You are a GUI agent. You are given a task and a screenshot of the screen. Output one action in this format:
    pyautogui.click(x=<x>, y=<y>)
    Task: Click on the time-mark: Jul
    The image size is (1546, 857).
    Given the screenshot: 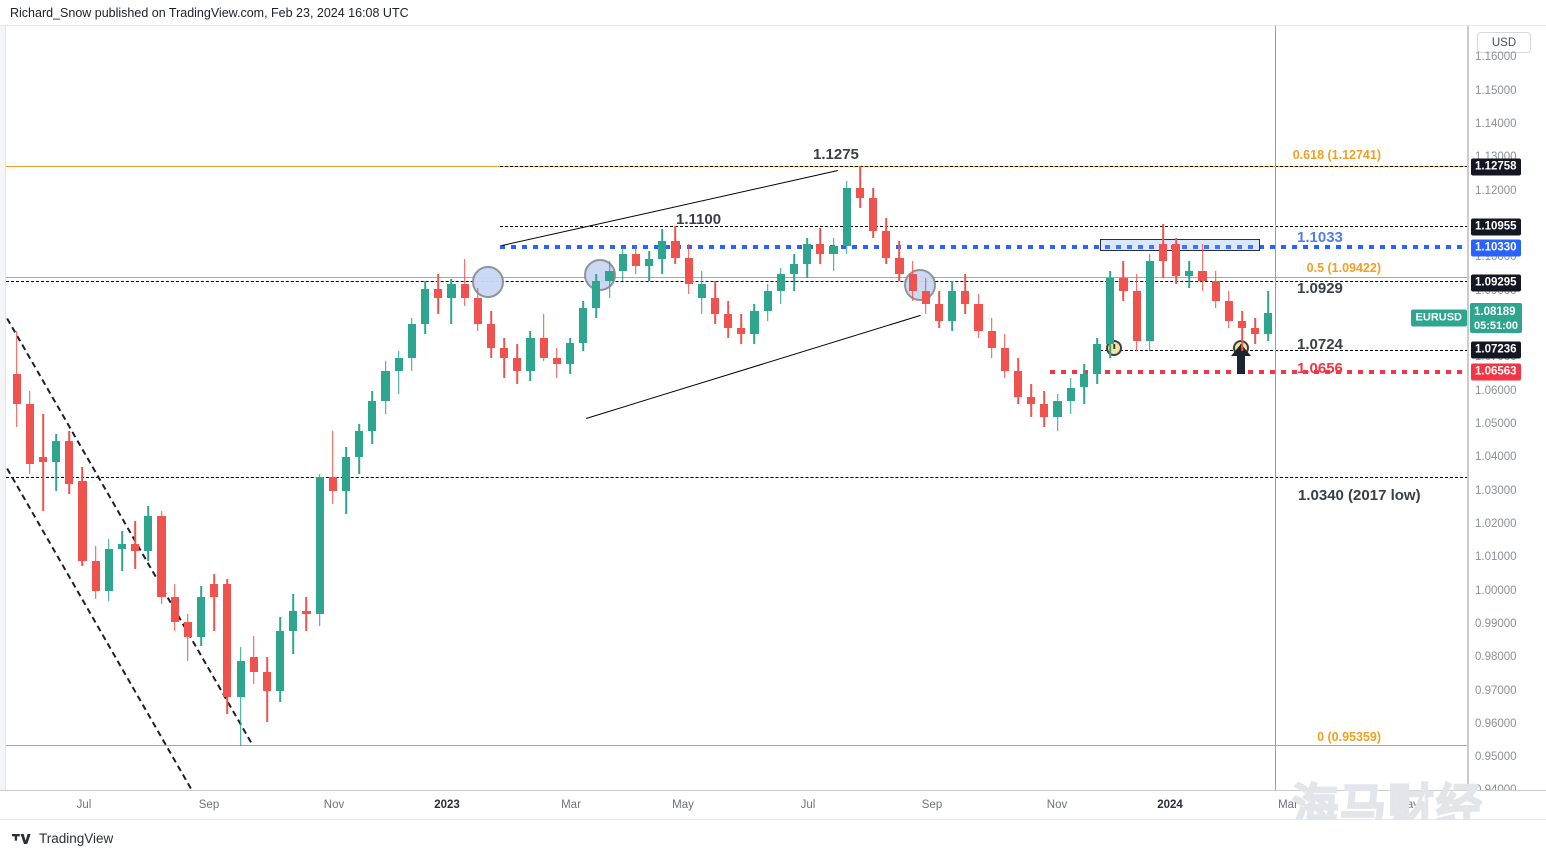 What is the action you would take?
    pyautogui.click(x=84, y=805)
    